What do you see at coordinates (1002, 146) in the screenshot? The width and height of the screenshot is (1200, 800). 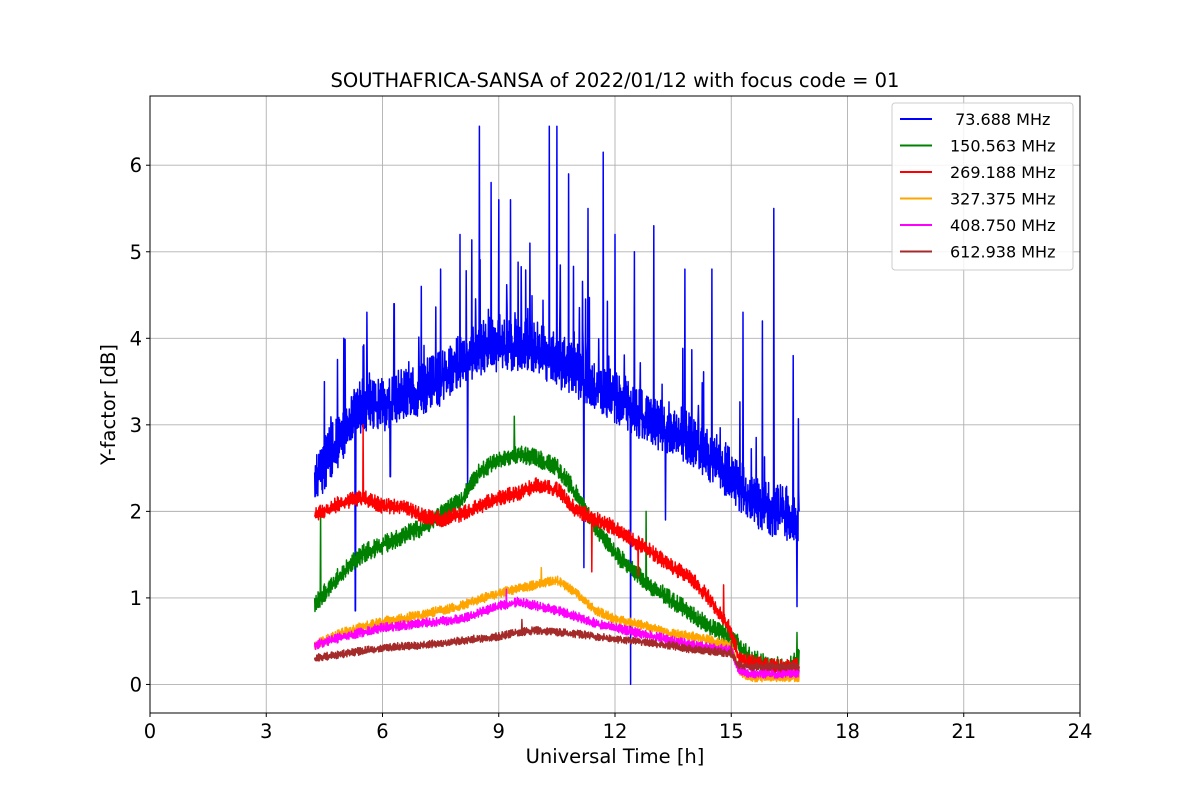 I see `legend-label: 150.563 MHz` at bounding box center [1002, 146].